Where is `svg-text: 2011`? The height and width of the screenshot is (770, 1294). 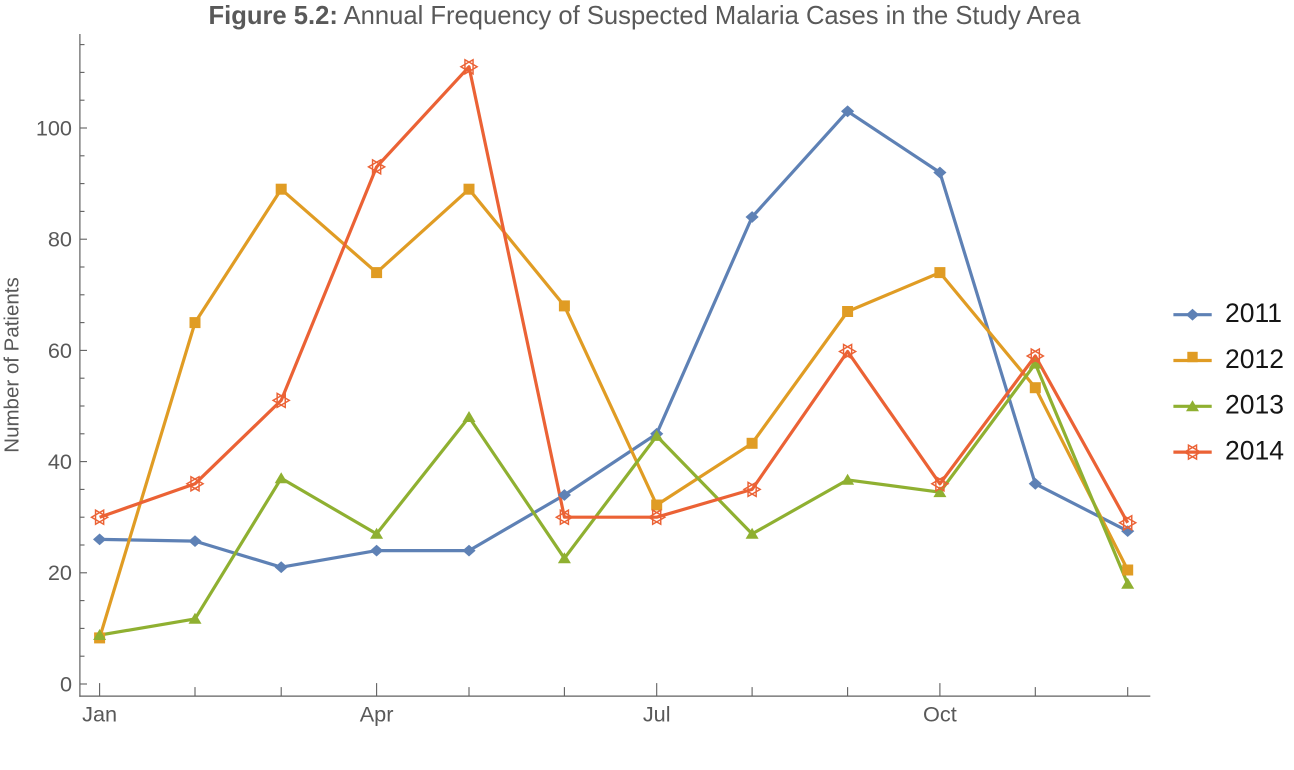
svg-text: 2011 is located at coordinates (1253, 313).